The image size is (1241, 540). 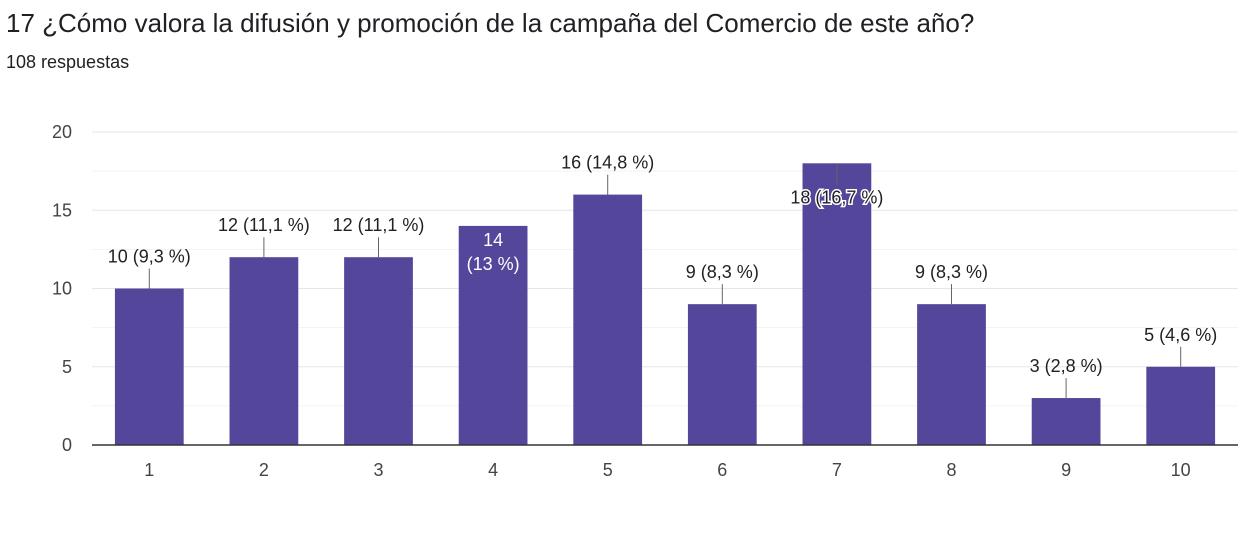 I want to click on x-tick-label: 8, so click(x=951, y=470).